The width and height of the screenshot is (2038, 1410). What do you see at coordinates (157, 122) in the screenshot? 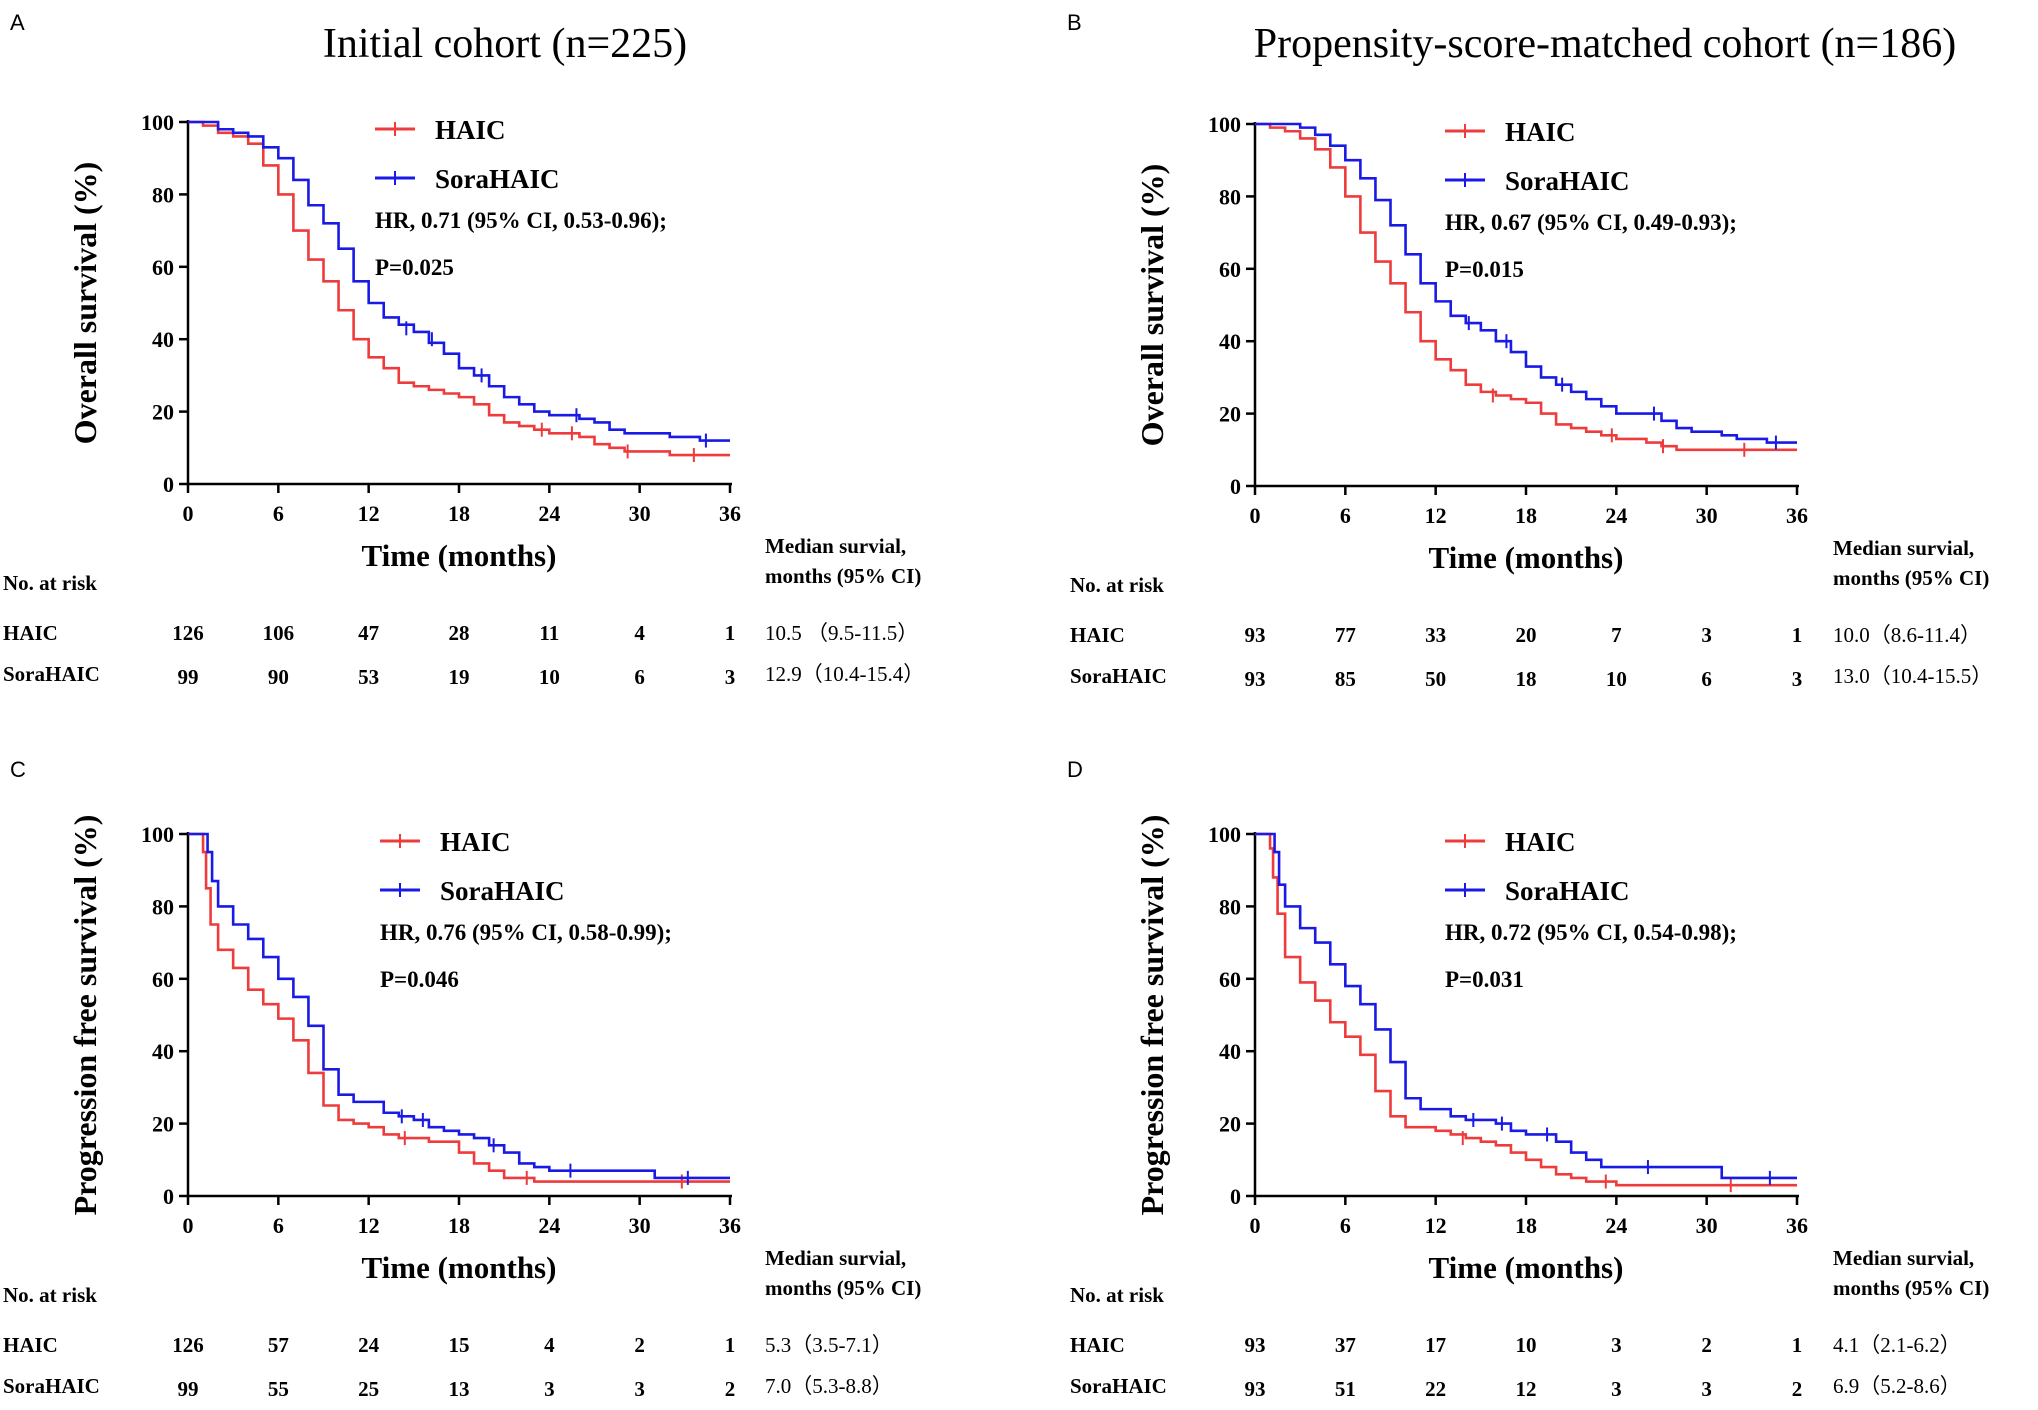
I see `y-tick-label: 100` at bounding box center [157, 122].